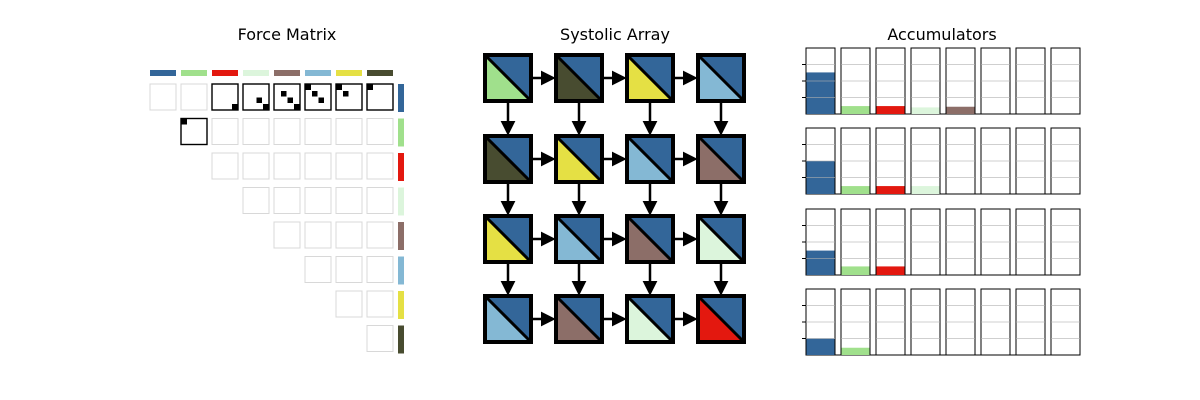 The width and height of the screenshot is (1200, 400). I want to click on row-color-yellow, so click(401, 305).